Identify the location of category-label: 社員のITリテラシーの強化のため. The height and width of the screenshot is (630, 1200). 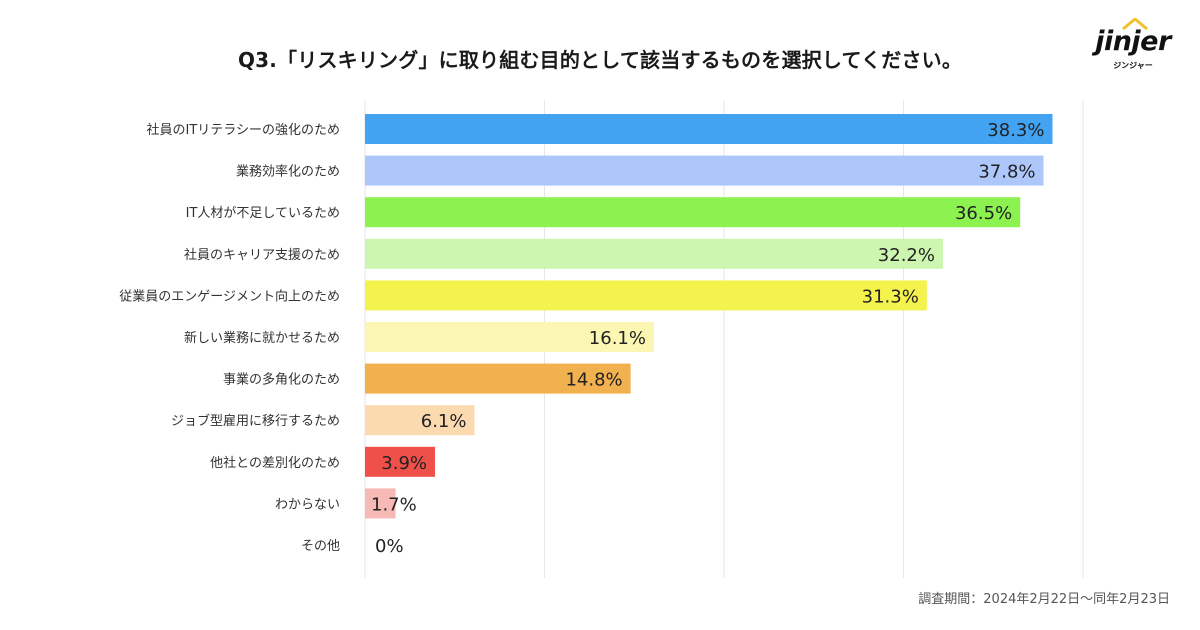
(243, 130).